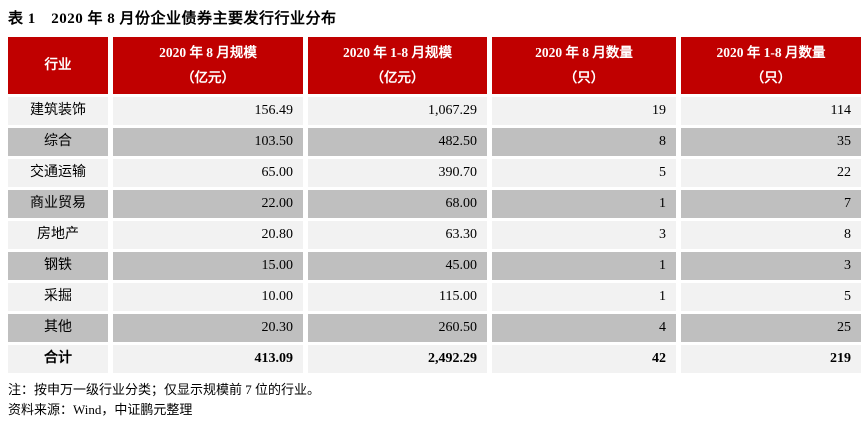 This screenshot has width=868, height=425. Describe the element at coordinates (397, 328) in the screenshot. I see `table-cell-ytd-scale: 260.50` at that location.